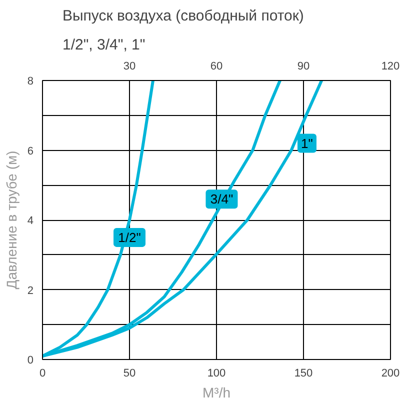 The width and height of the screenshot is (412, 403). I want to click on annotation: 3/4", so click(222, 199).